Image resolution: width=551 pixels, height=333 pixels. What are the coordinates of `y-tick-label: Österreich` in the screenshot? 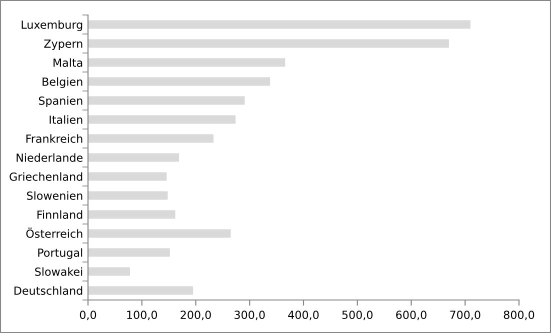 It's located at (54, 233).